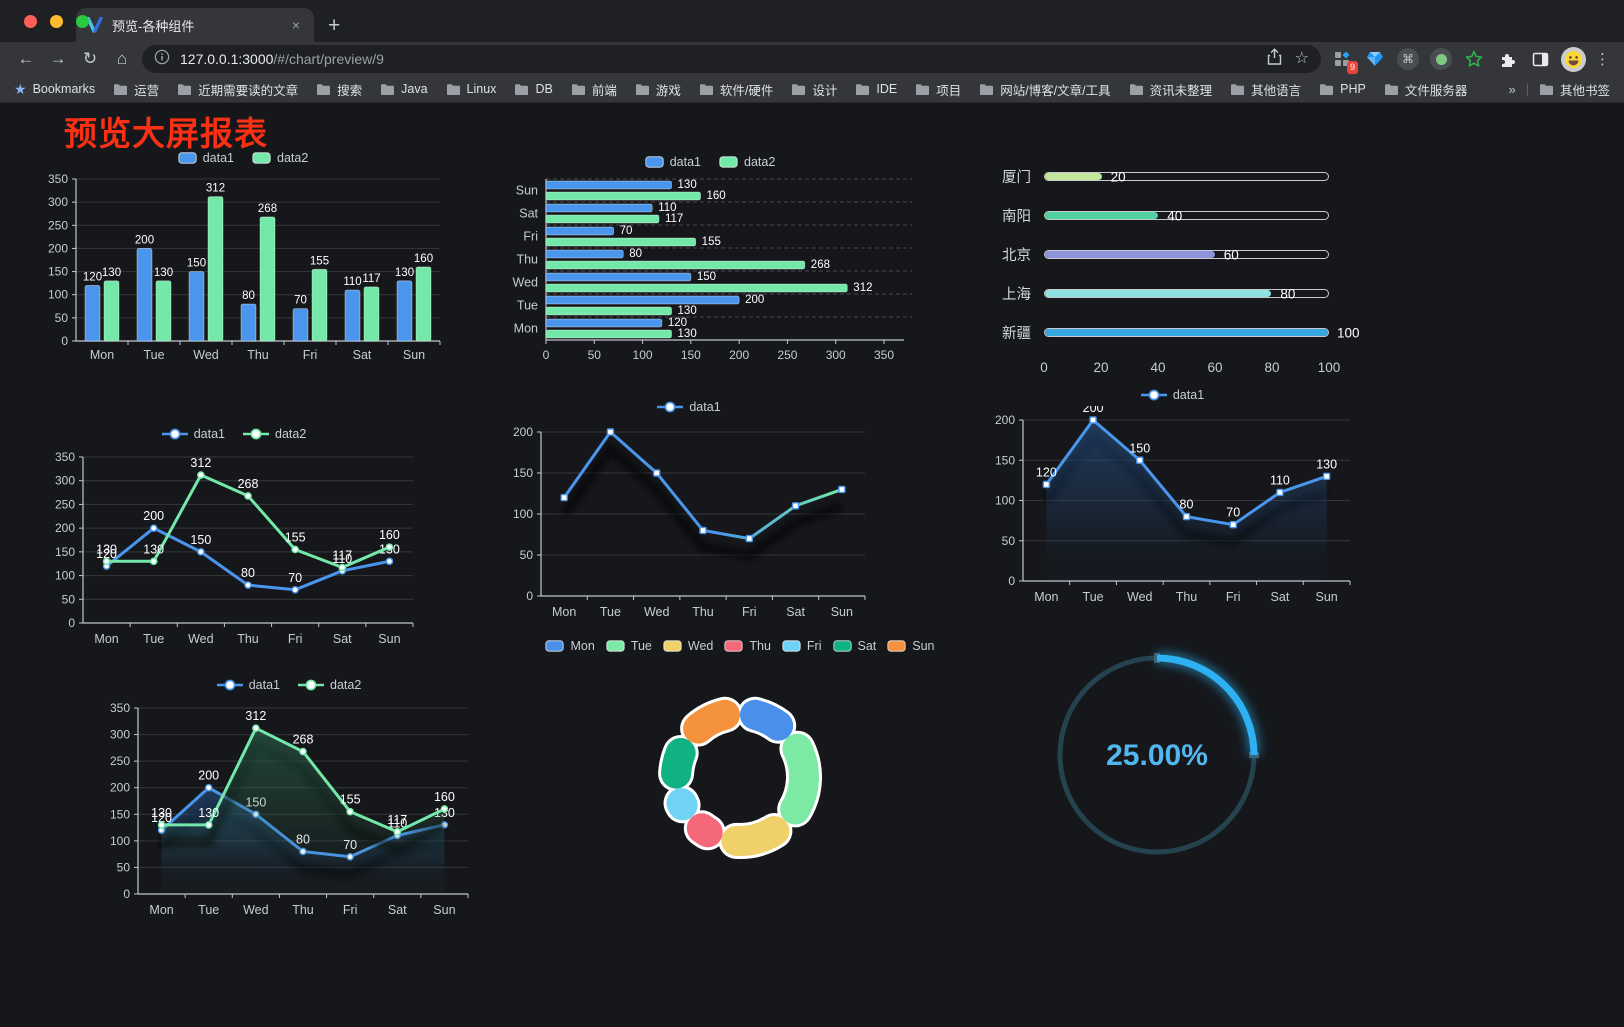  Describe the element at coordinates (820, 265) in the screenshot. I see `svg-text: 268` at that location.